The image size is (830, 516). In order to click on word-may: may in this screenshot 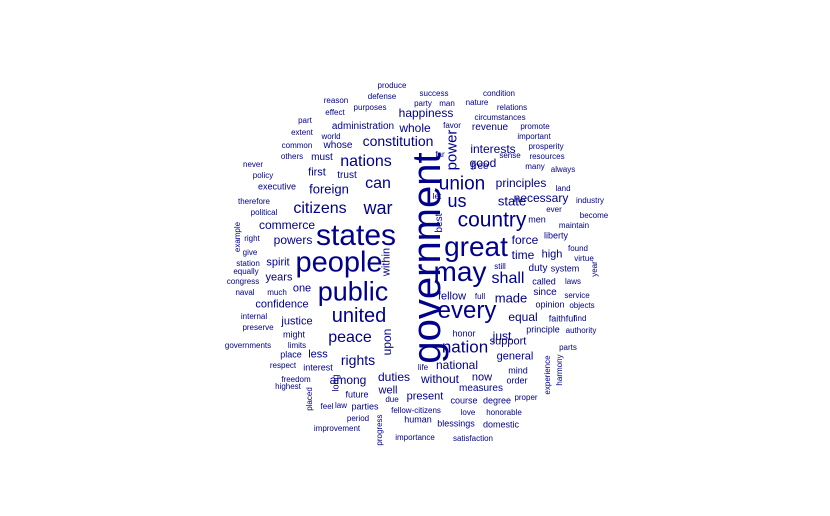, I will do `click(460, 271)`.